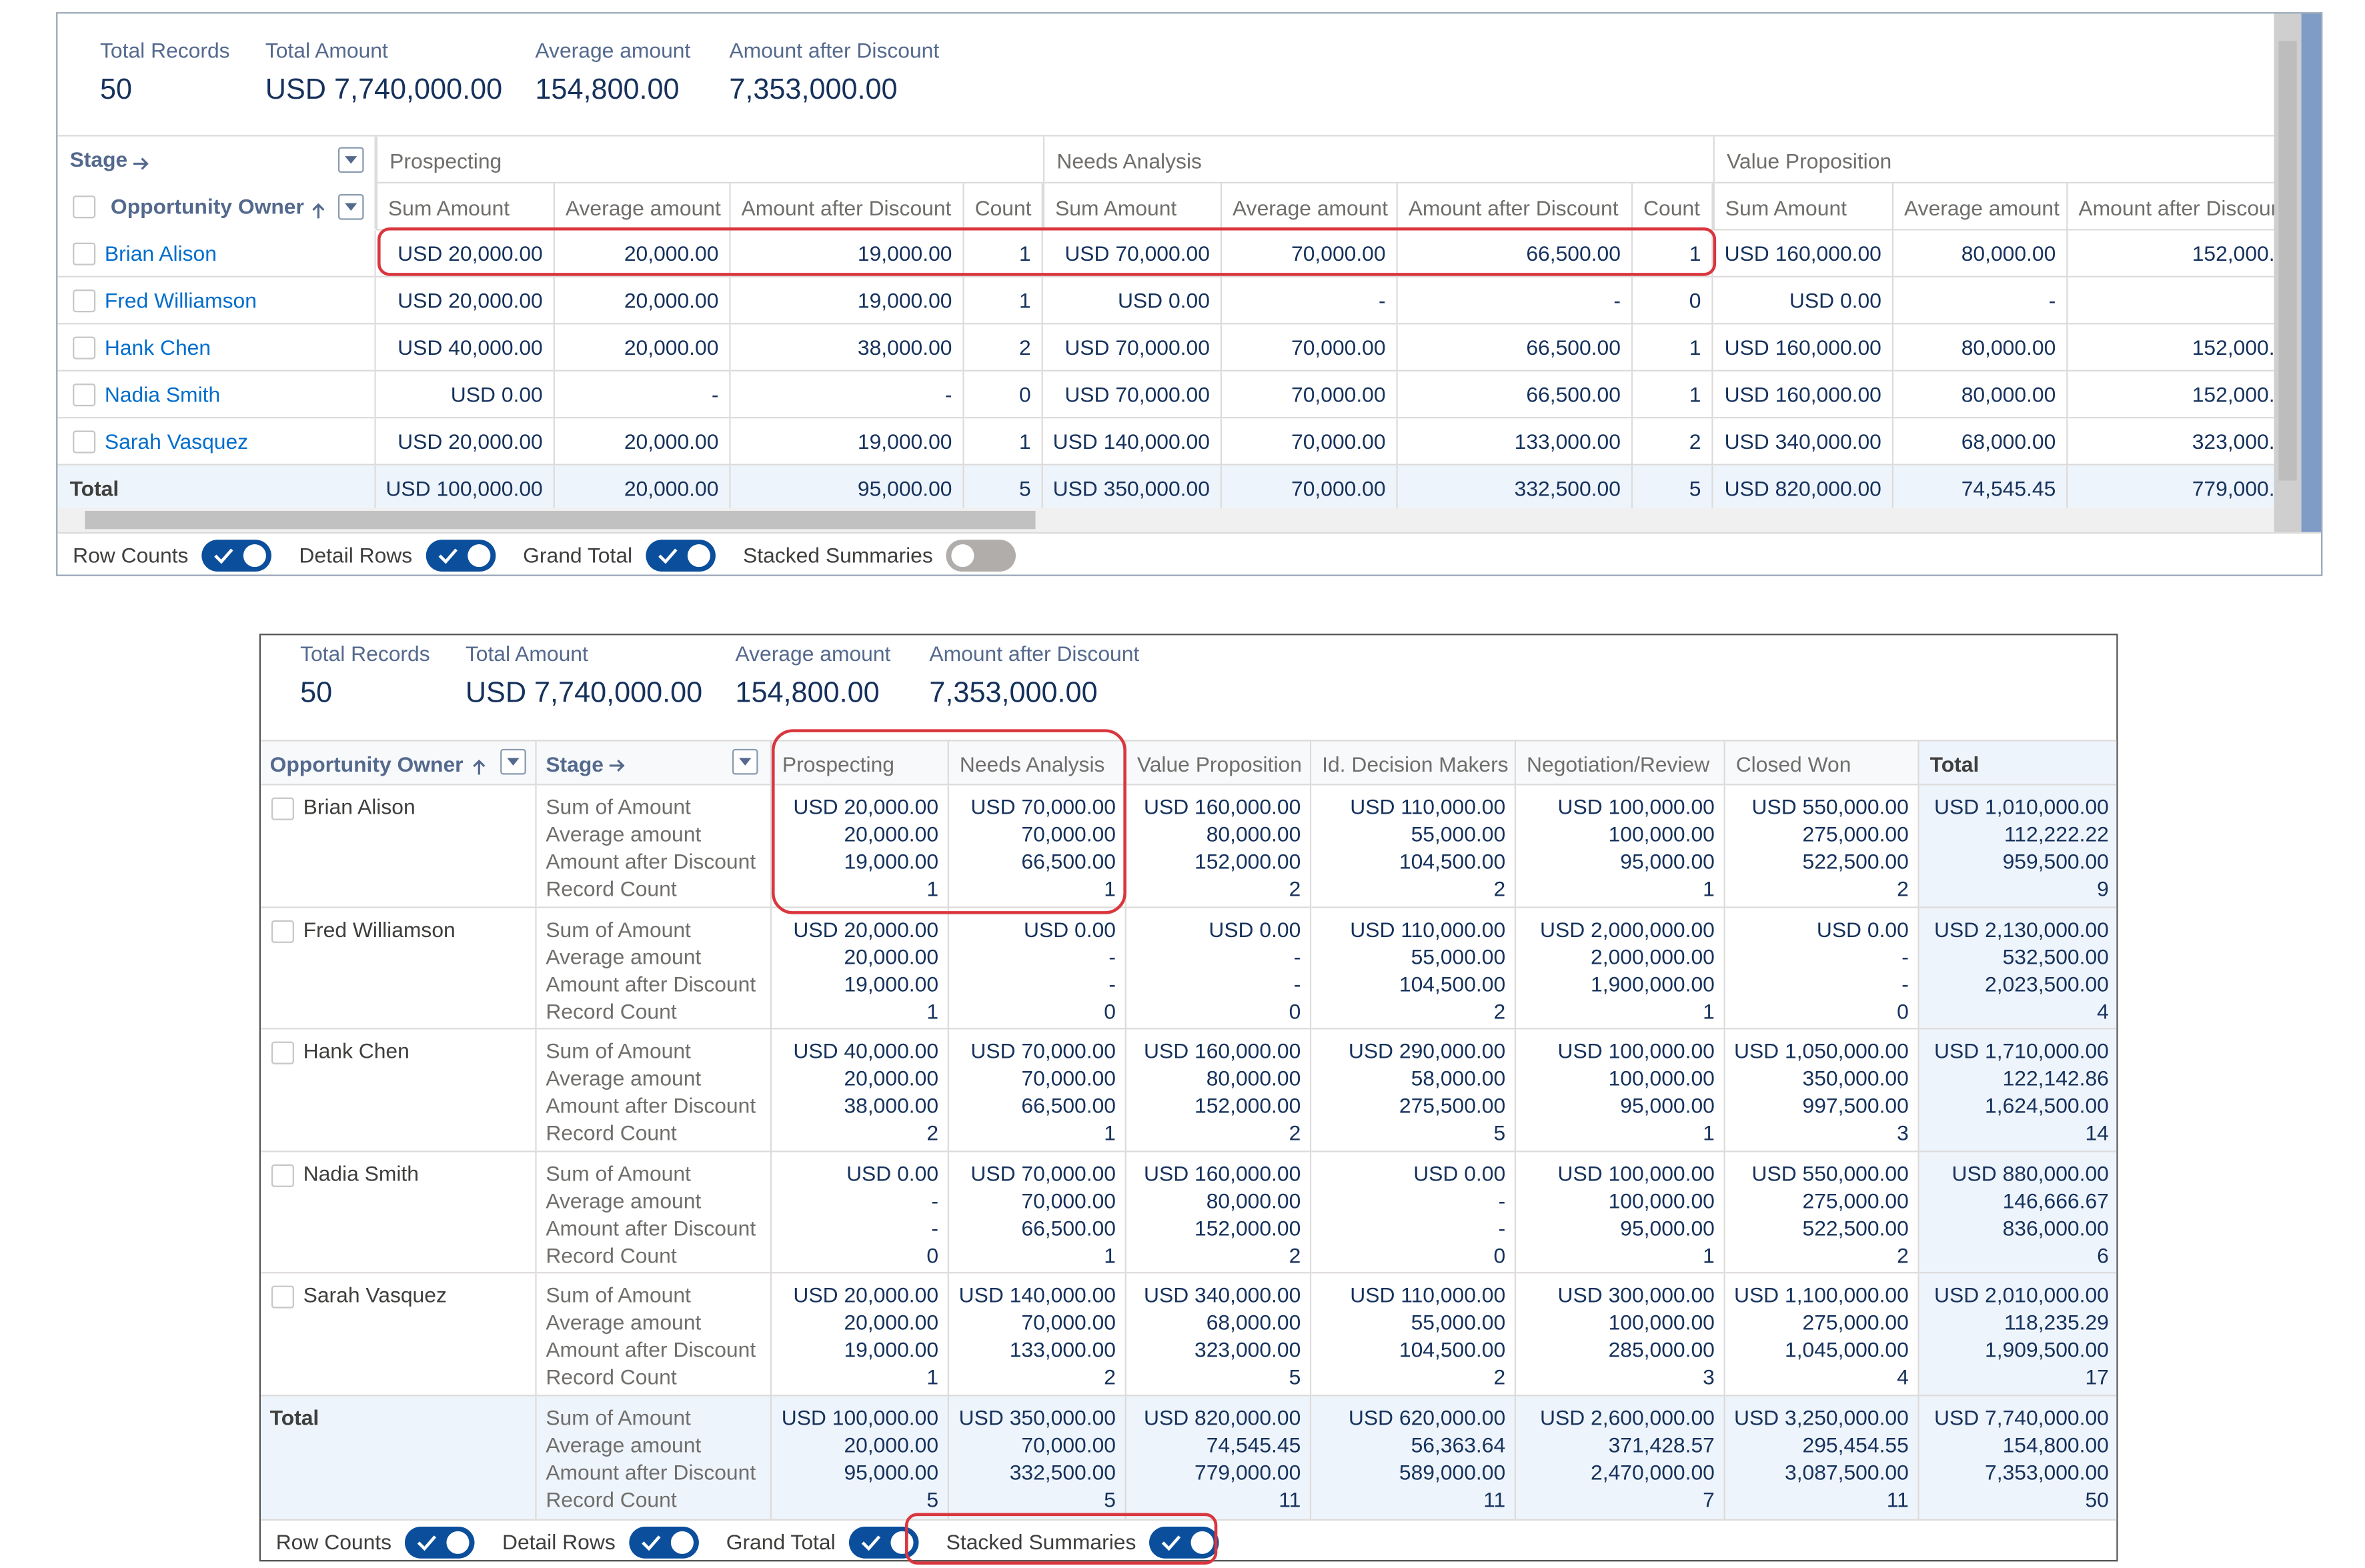  Describe the element at coordinates (891, 1105) in the screenshot. I see `cell-value: 38,000.00` at that location.